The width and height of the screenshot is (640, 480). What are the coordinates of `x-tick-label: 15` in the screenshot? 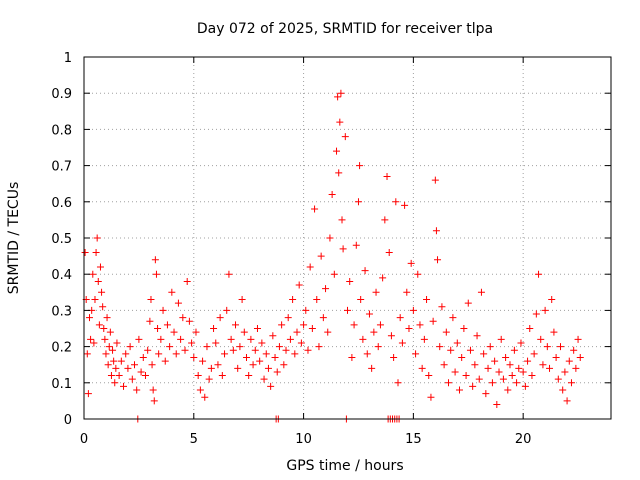 It's located at (413, 439).